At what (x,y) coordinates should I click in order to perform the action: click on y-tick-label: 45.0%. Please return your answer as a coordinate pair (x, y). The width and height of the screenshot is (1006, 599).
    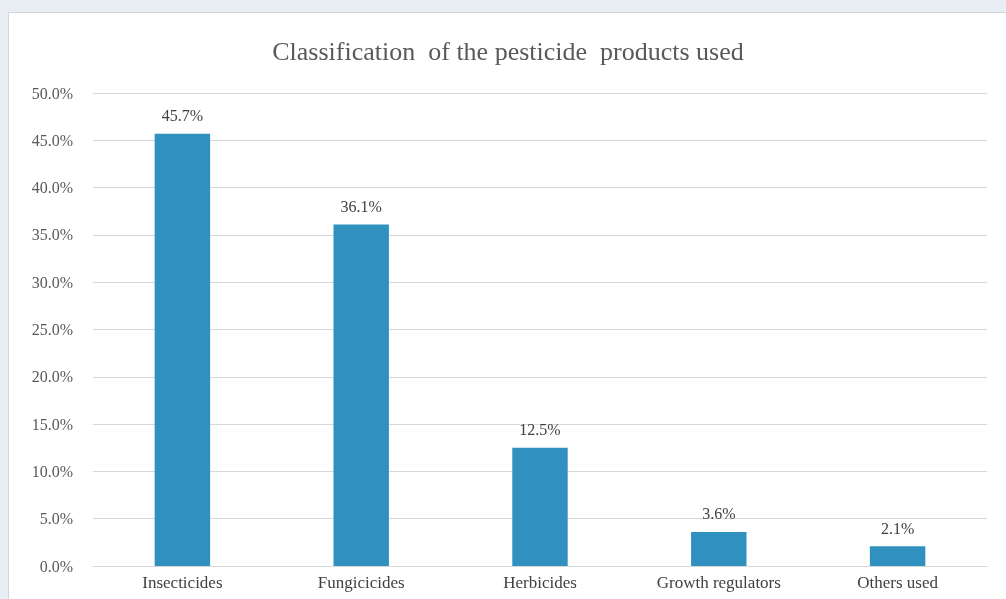
    Looking at the image, I should click on (52, 140).